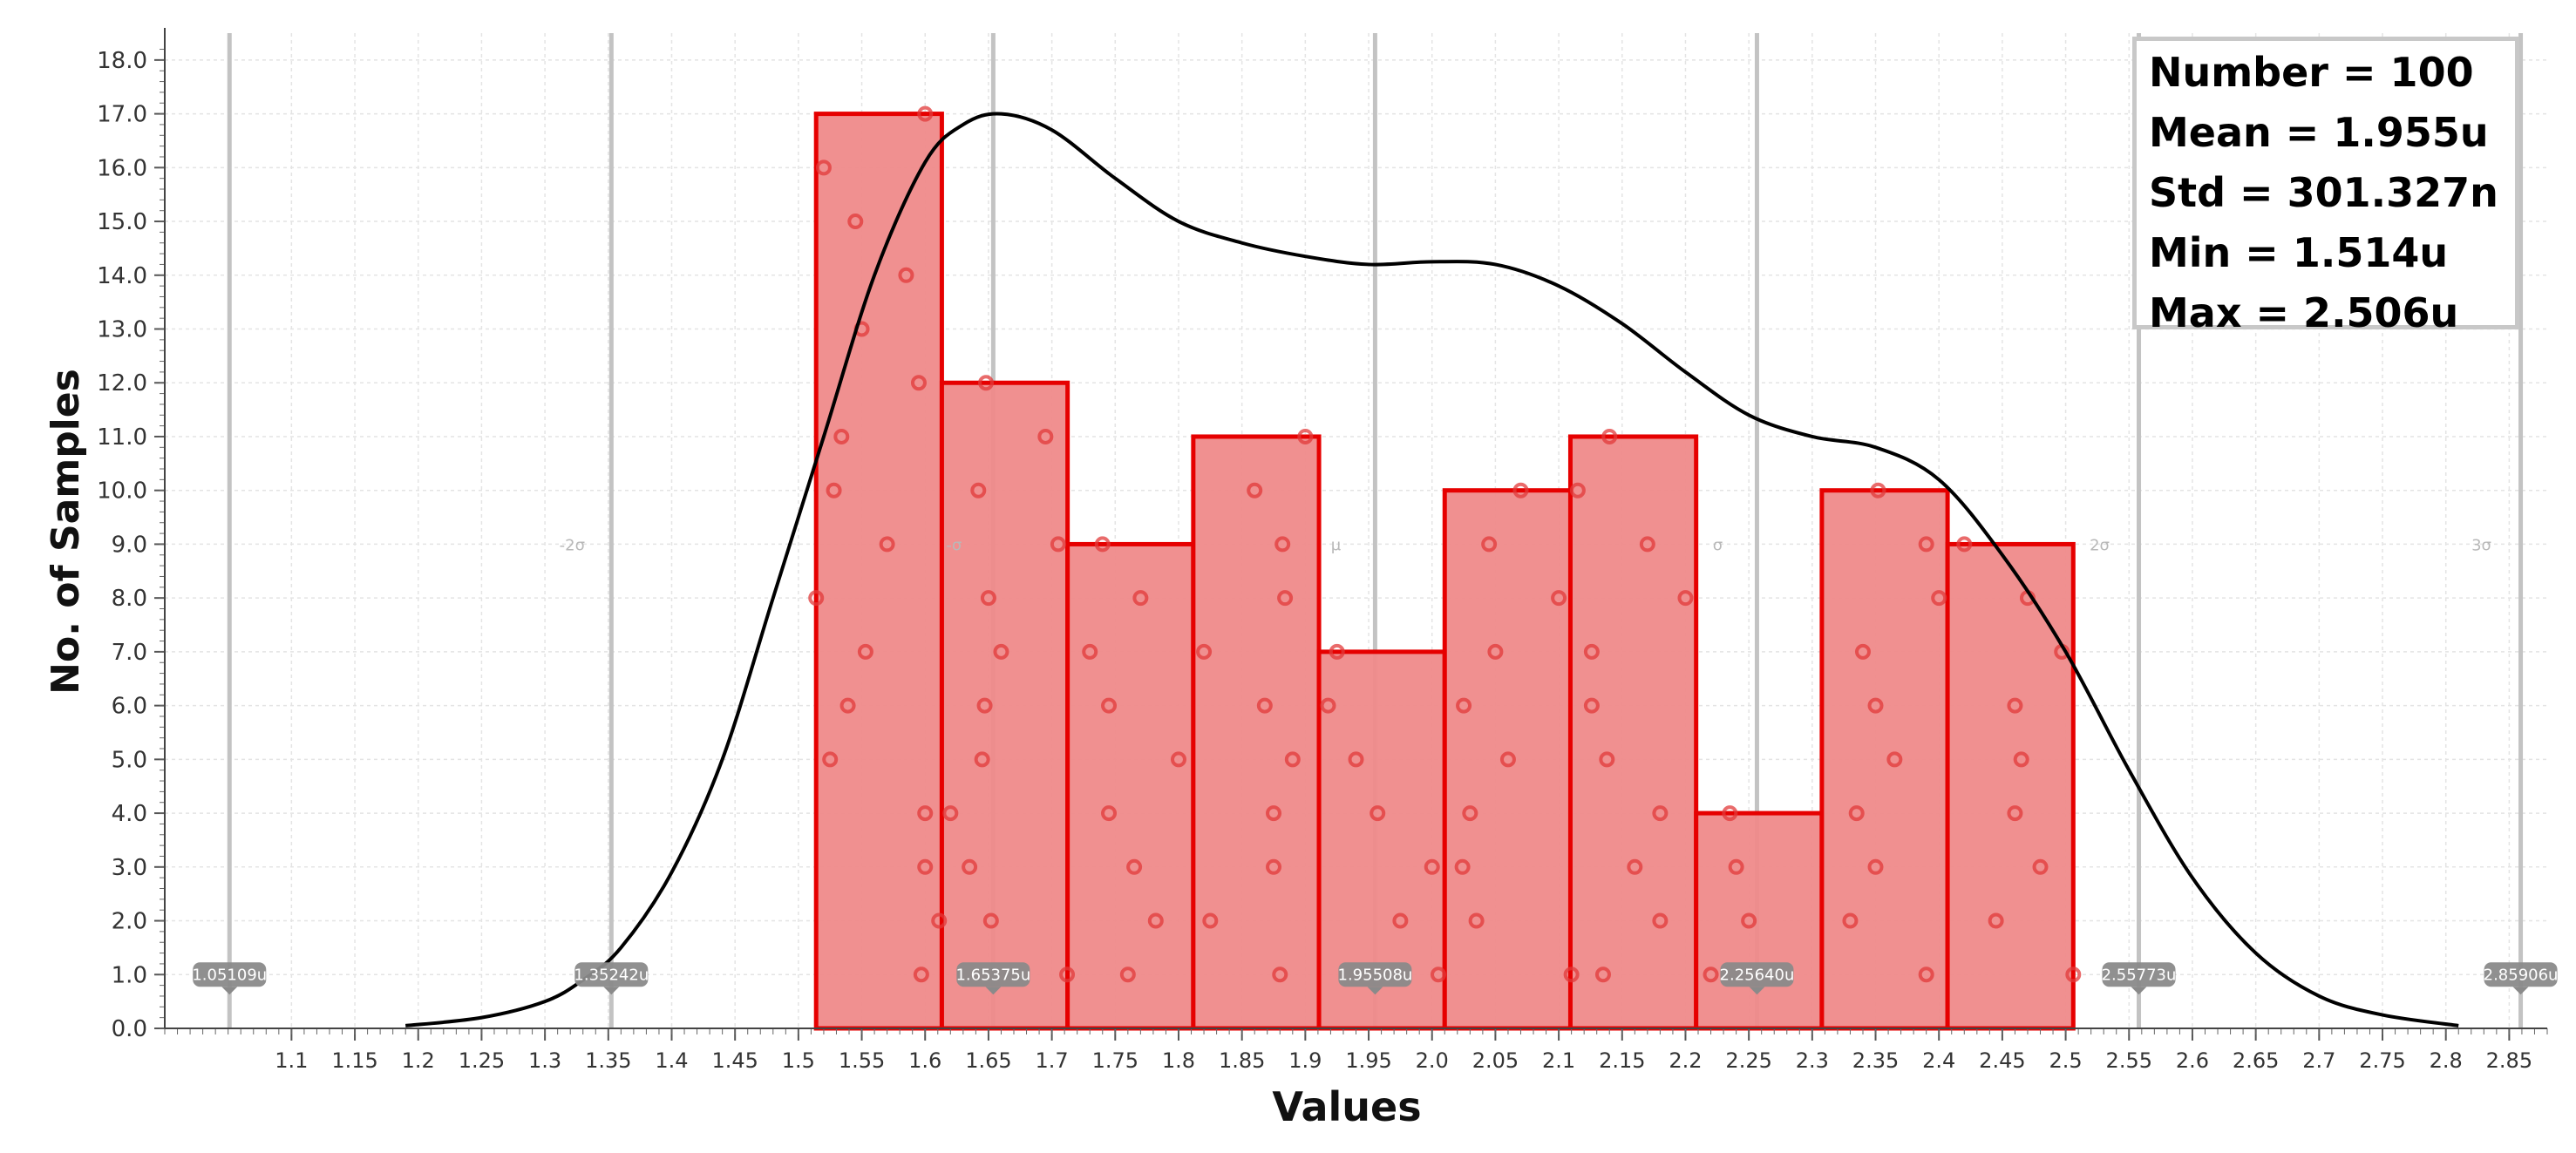 The width and height of the screenshot is (2576, 1153). Describe the element at coordinates (862, 1060) in the screenshot. I see `x-tick-label: 1.55` at that location.